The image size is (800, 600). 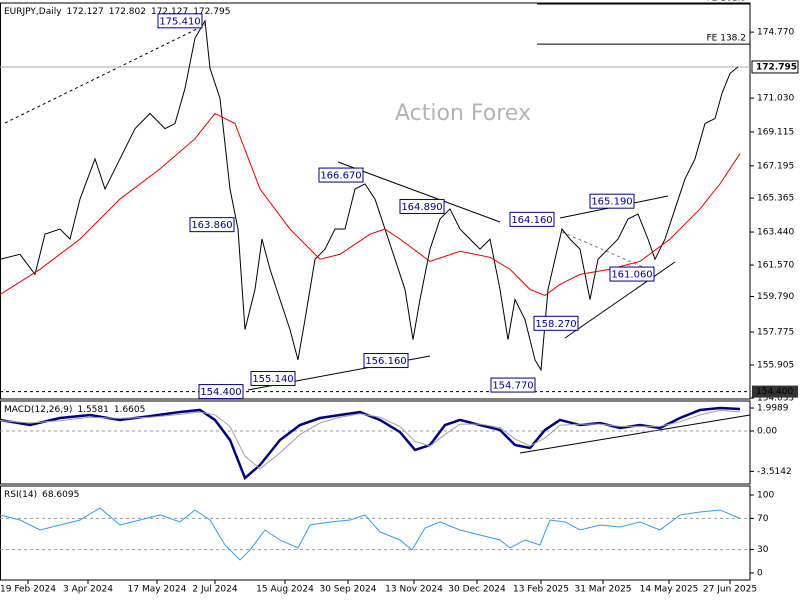 What do you see at coordinates (767, 432) in the screenshot?
I see `y-tick-label: 0.00` at bounding box center [767, 432].